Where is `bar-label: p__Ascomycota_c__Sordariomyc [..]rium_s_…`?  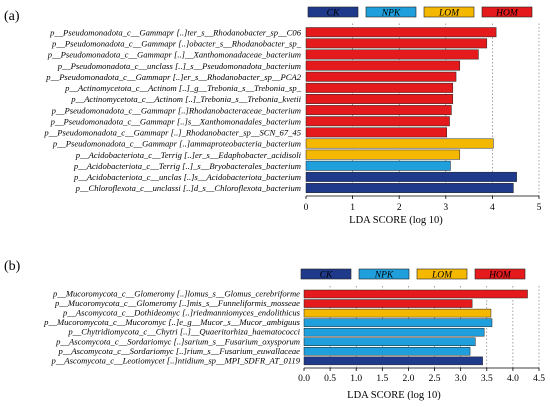 bar-label: p__Ascomycota_c__Sordariomyc [..]rium_s_… is located at coordinates (179, 351).